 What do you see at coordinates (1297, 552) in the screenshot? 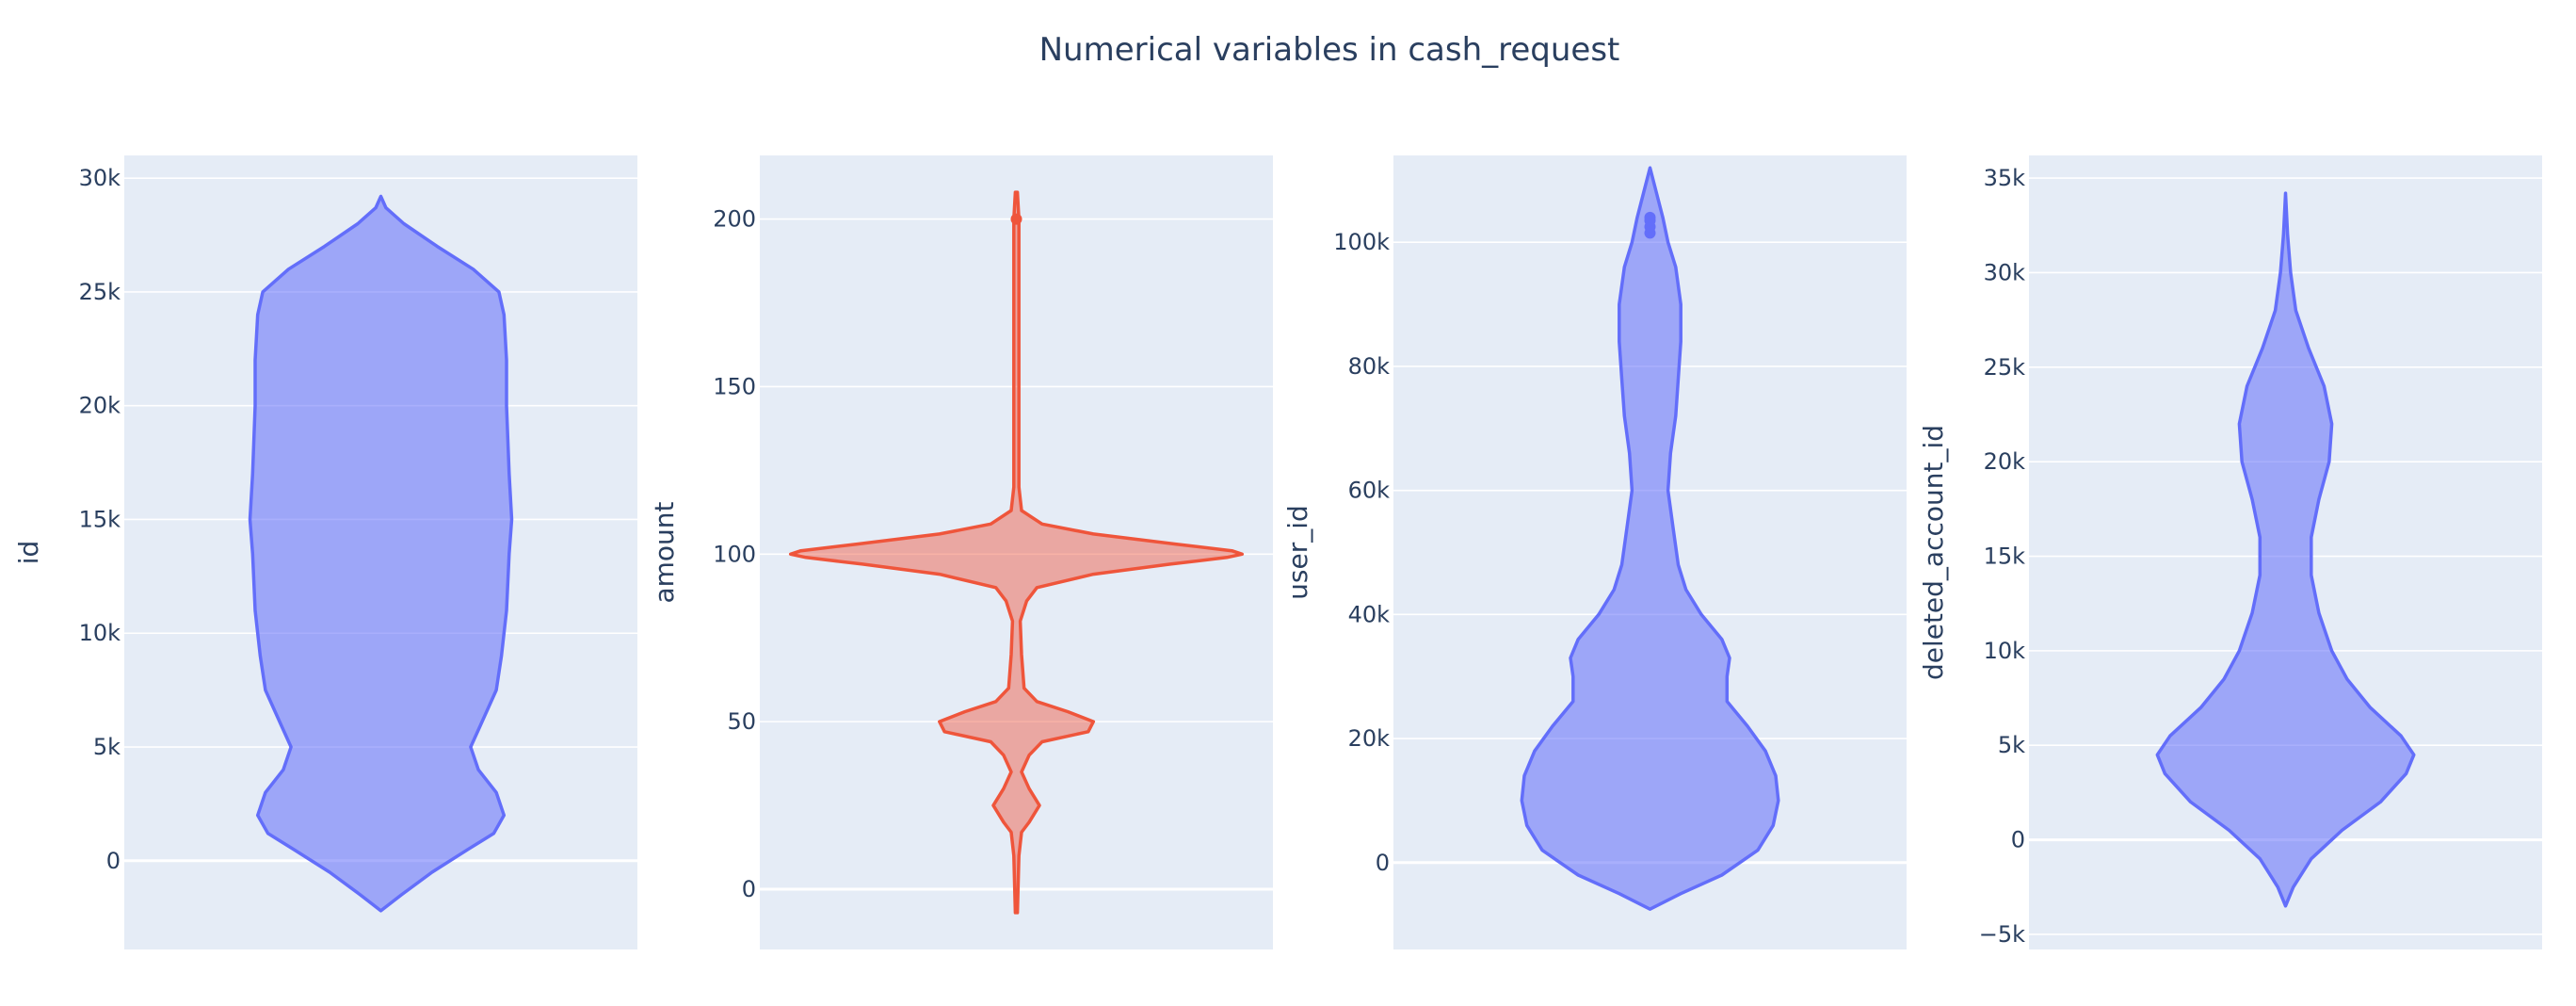
I see `y-axis-title: user_id` at bounding box center [1297, 552].